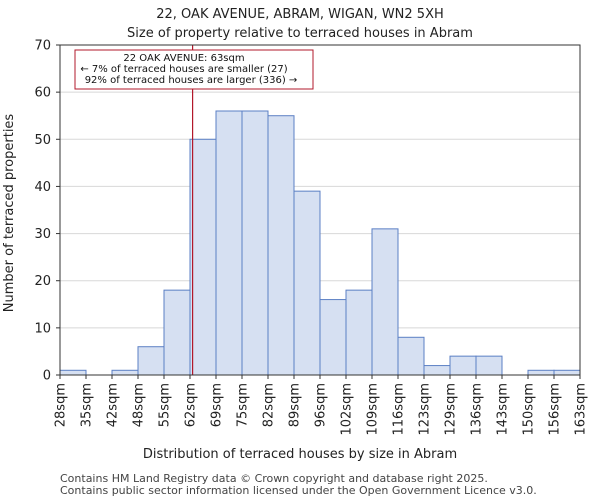 The width and height of the screenshot is (600, 500). Describe the element at coordinates (243, 405) in the screenshot. I see `x-tick-label-75sqm: 75sqm` at that location.